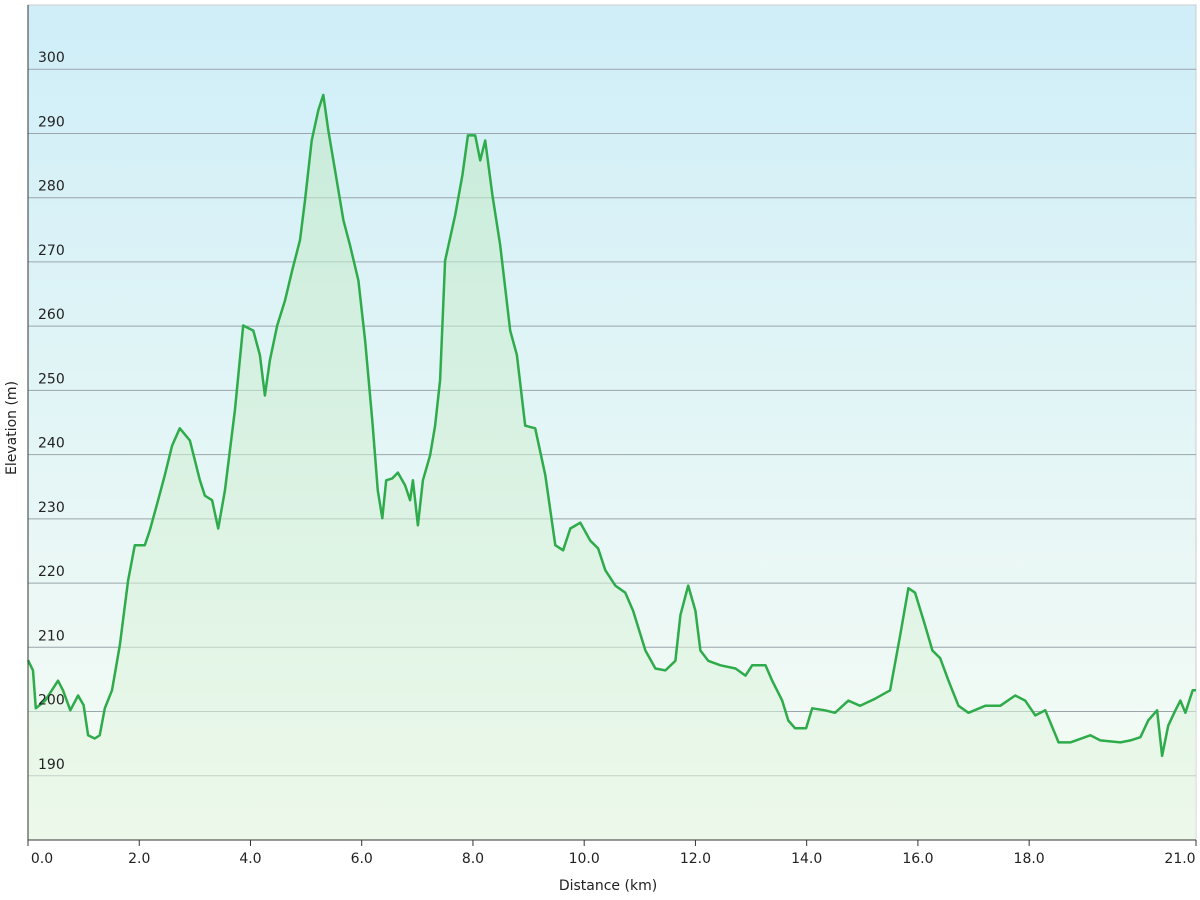 The height and width of the screenshot is (900, 1200). I want to click on x-tick-label: 10.0, so click(584, 859).